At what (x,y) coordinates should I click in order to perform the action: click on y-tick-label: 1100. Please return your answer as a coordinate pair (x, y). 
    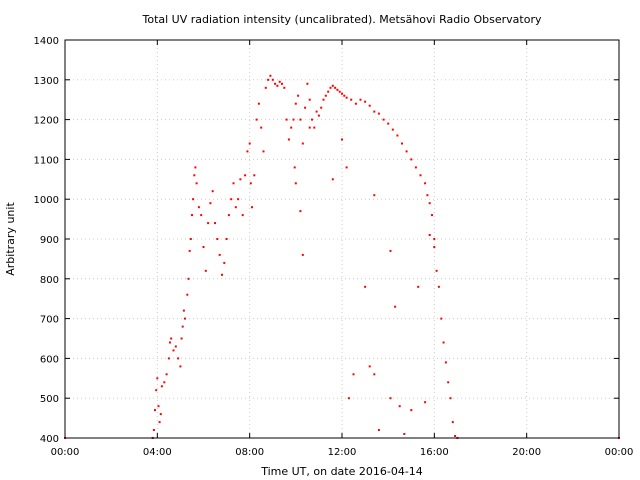
    Looking at the image, I should click on (46, 160).